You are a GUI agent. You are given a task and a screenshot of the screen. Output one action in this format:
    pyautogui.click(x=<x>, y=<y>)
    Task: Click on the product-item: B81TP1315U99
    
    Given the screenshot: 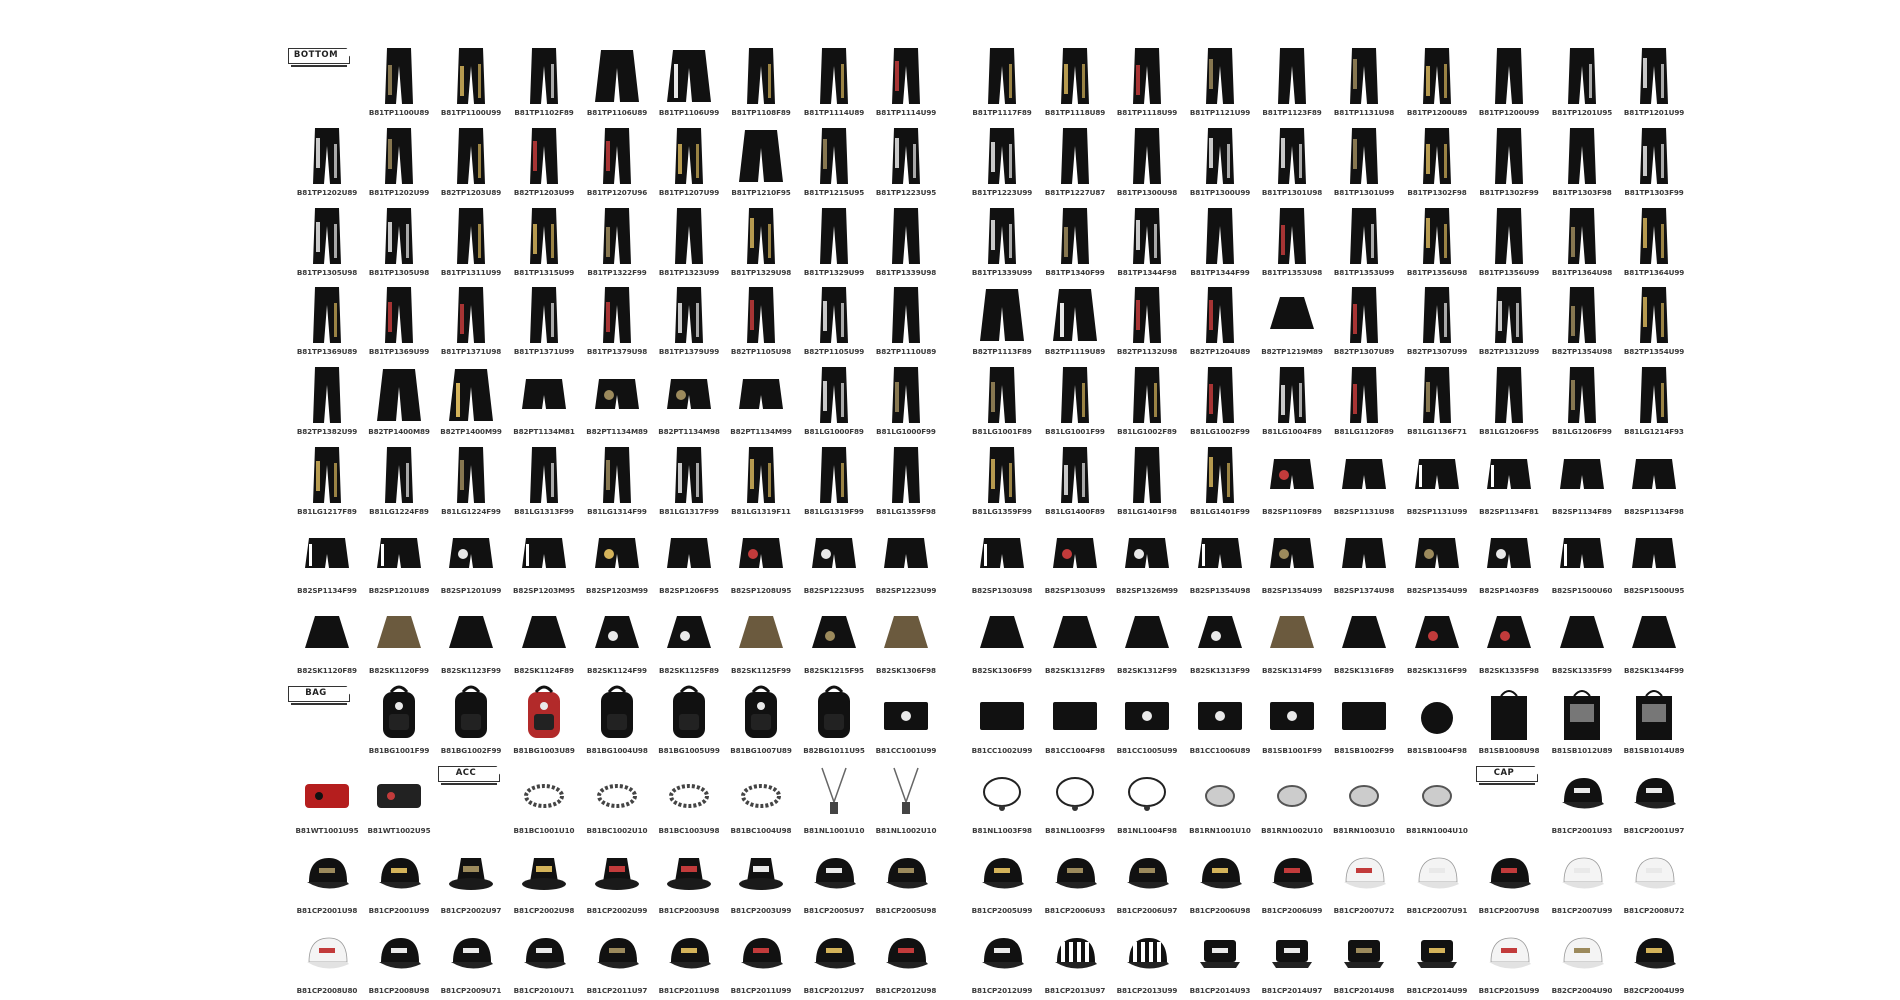 What is the action you would take?
    pyautogui.click(x=544, y=242)
    